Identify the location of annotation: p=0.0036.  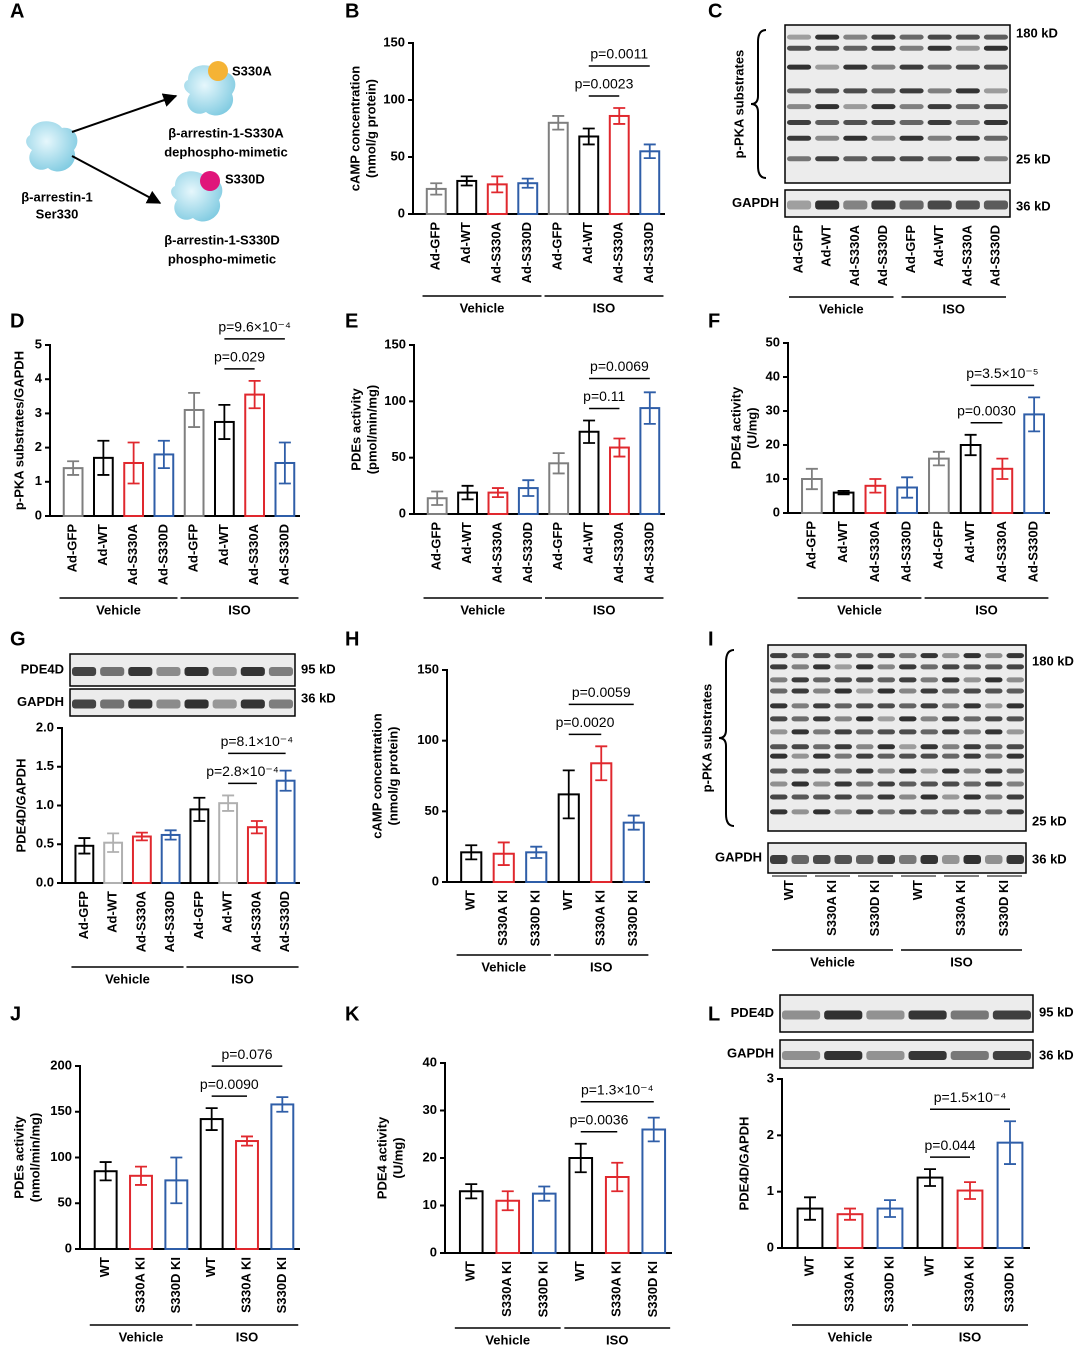
(599, 1119).